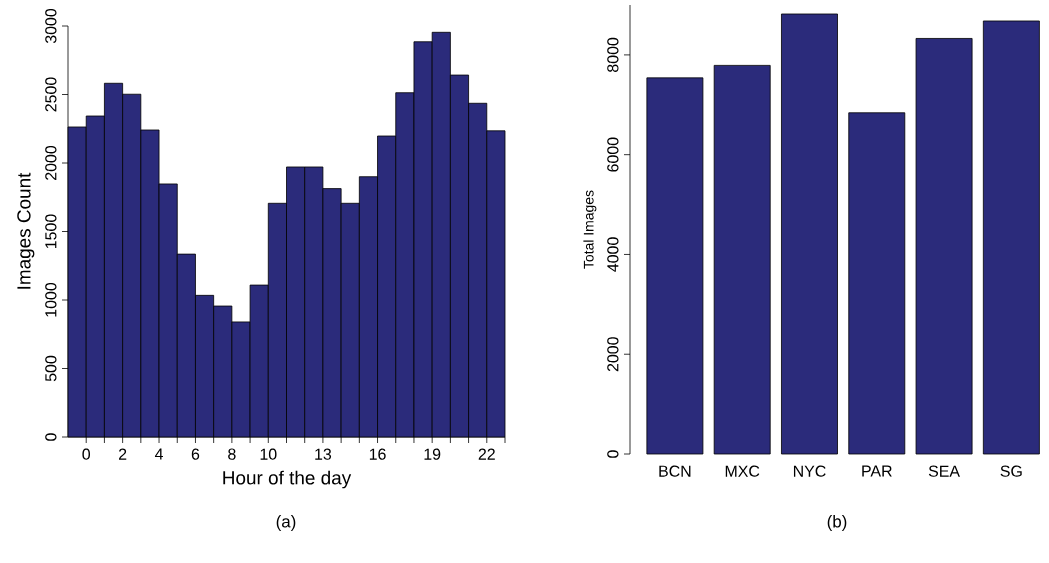 The image size is (1049, 563). I want to click on x-tick-label: MXC, so click(742, 471).